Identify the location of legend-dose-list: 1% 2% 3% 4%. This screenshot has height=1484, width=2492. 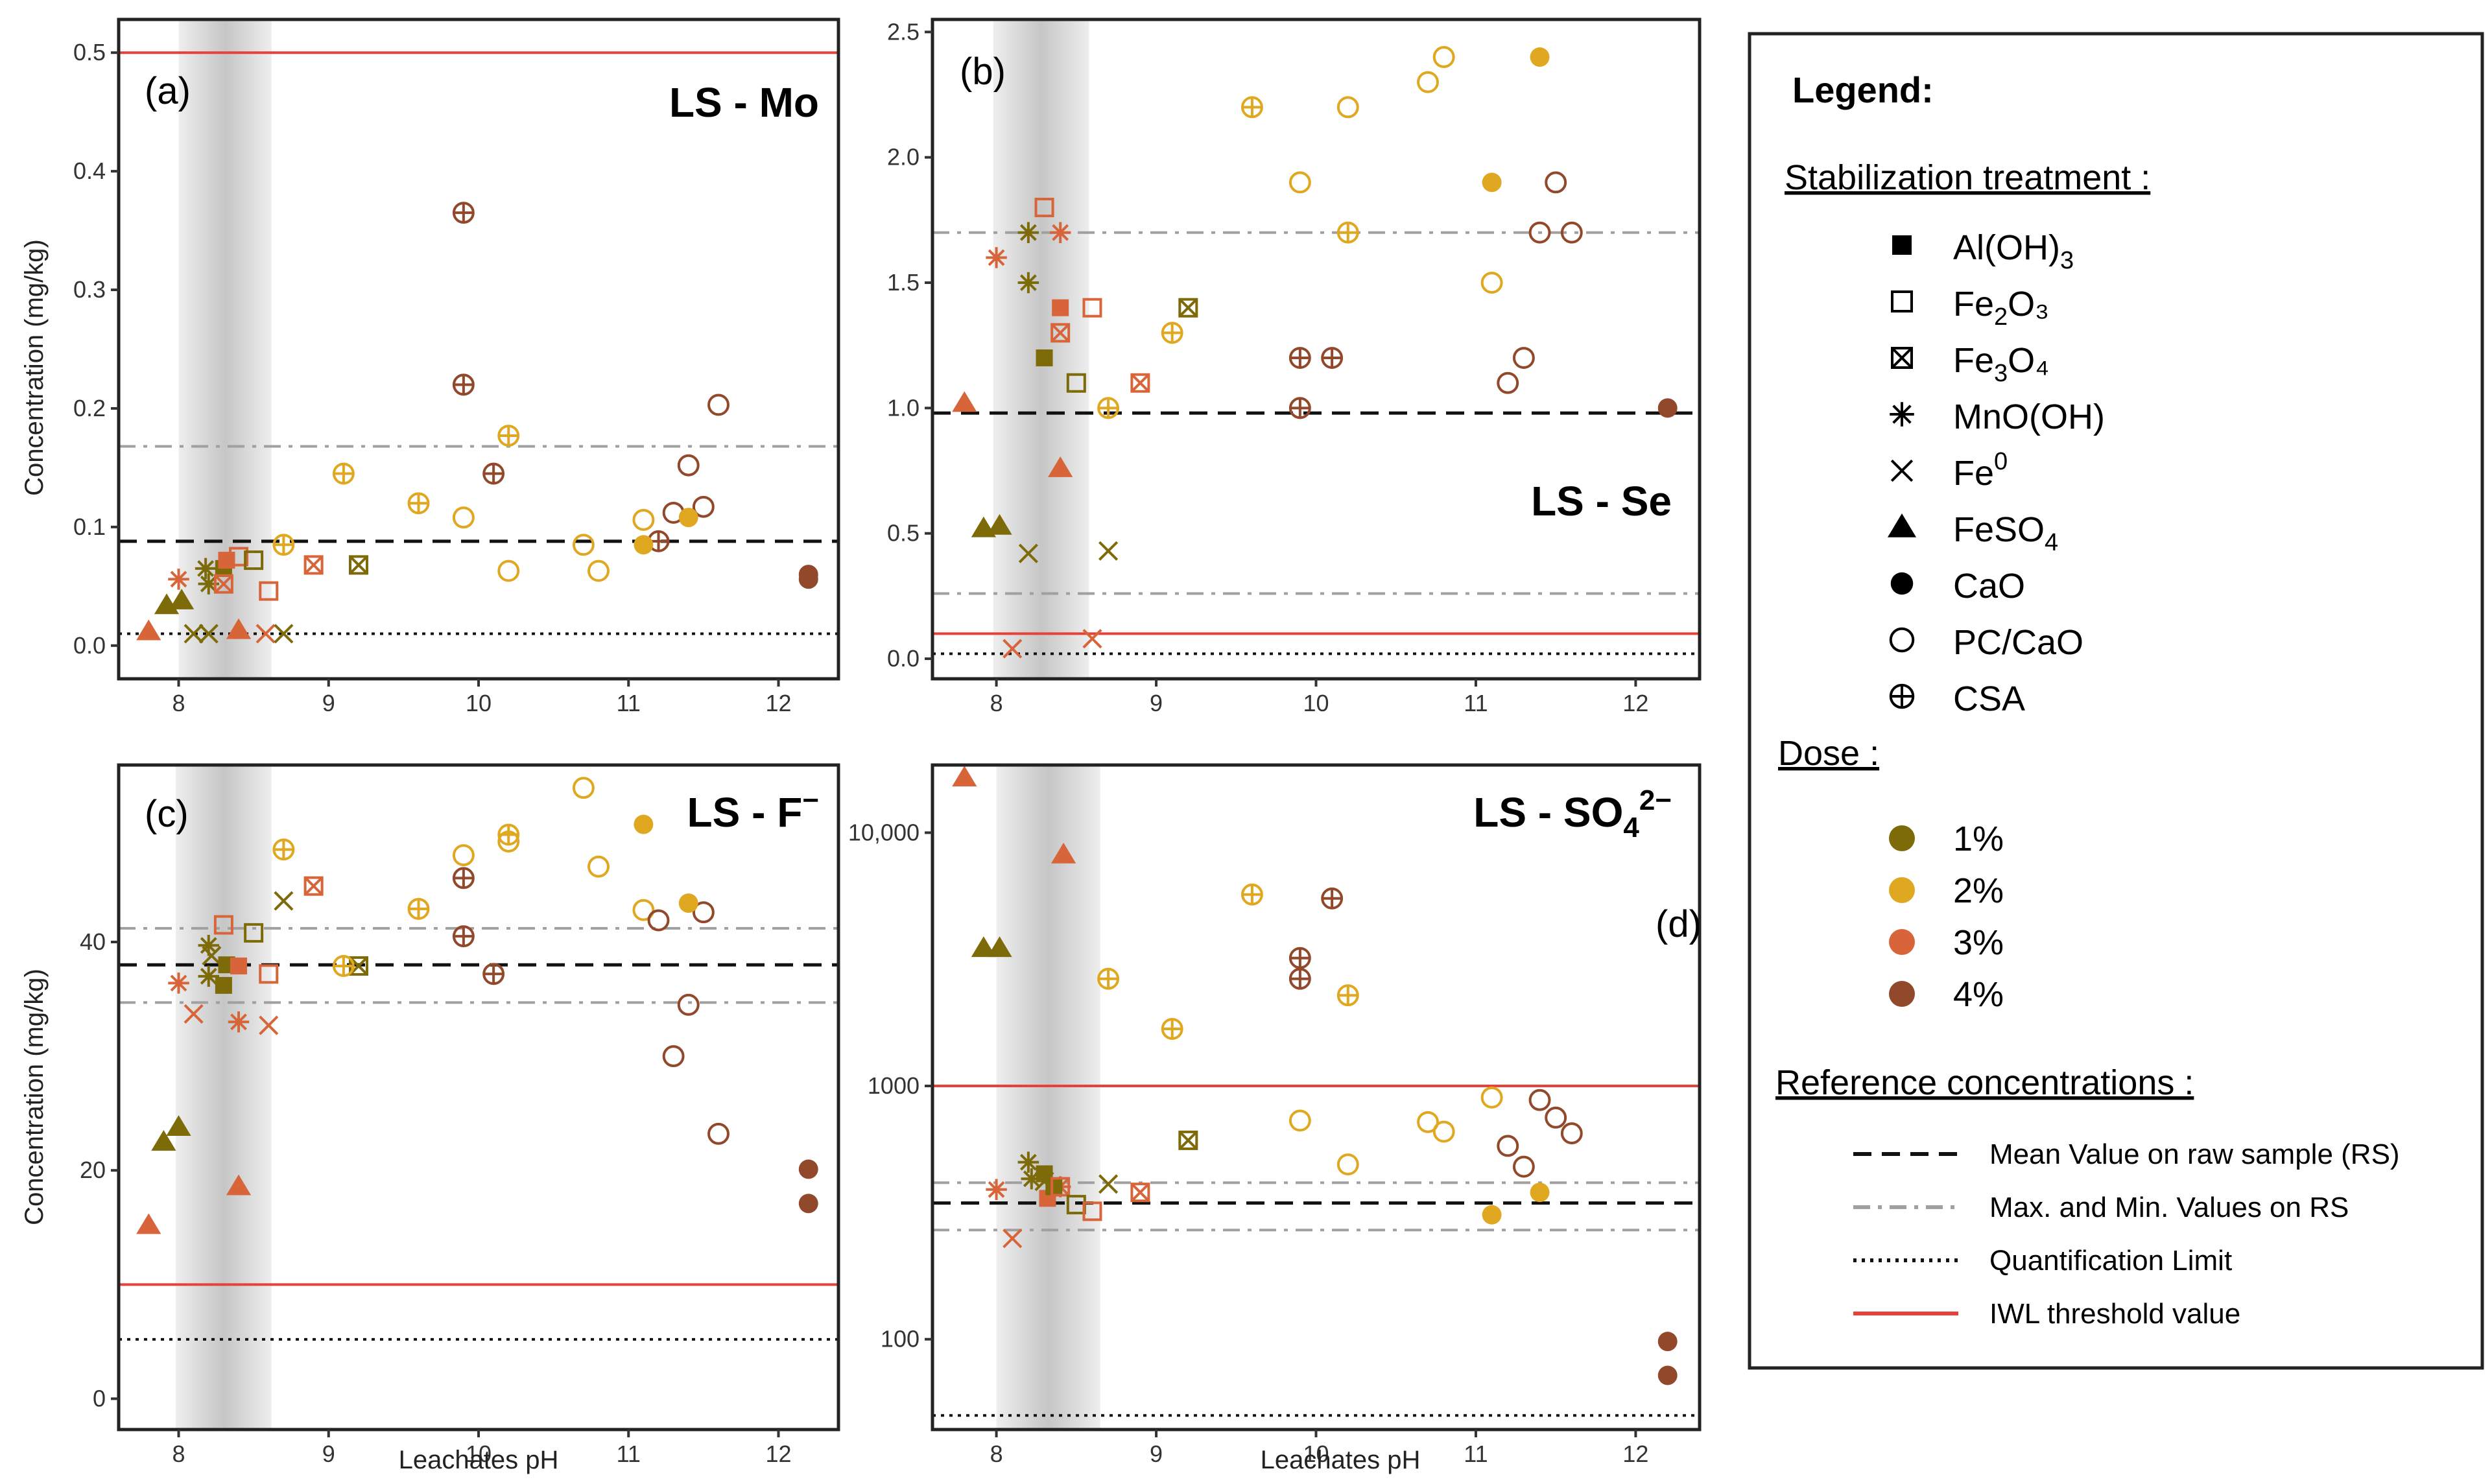
(1946, 916).